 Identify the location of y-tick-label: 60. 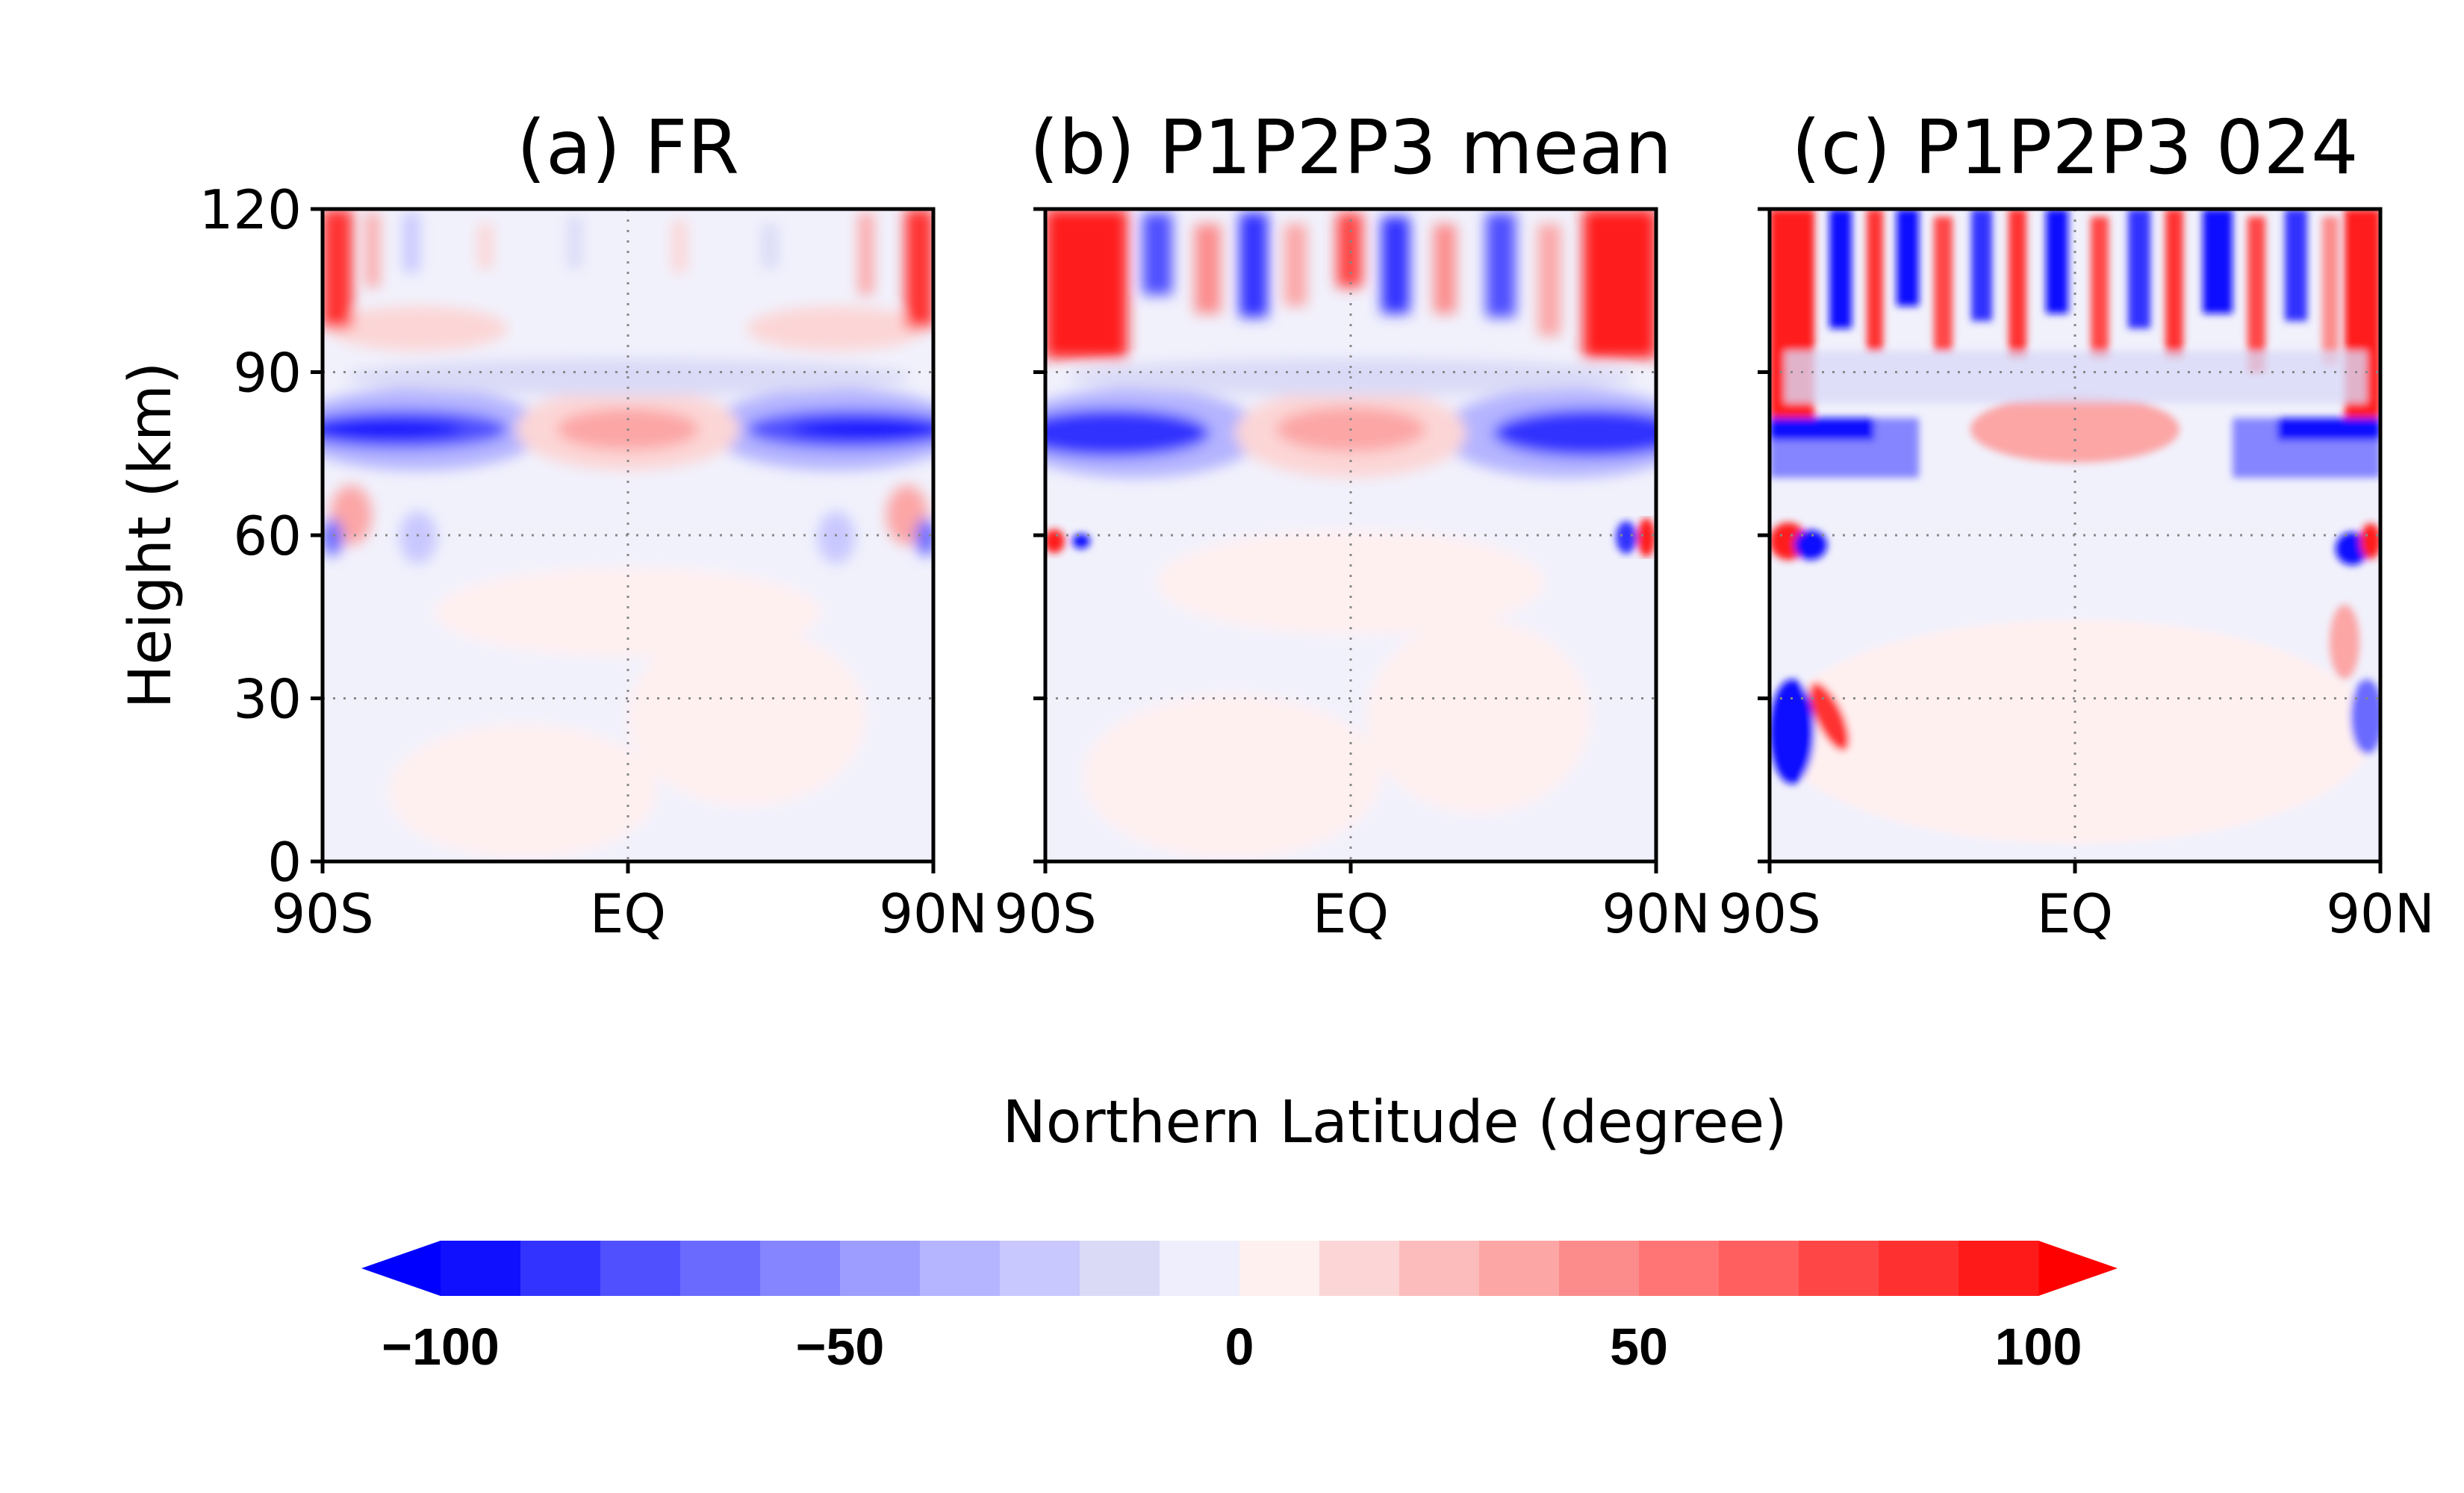
(267, 536).